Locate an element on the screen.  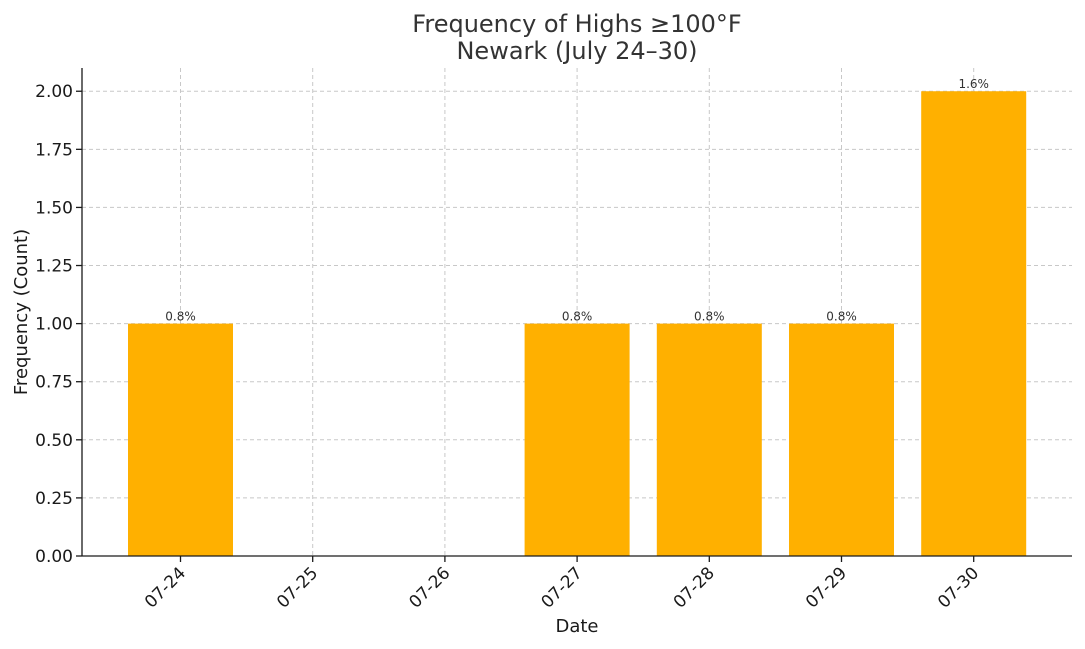
y-tick-label: 1.00 is located at coordinates (54, 325).